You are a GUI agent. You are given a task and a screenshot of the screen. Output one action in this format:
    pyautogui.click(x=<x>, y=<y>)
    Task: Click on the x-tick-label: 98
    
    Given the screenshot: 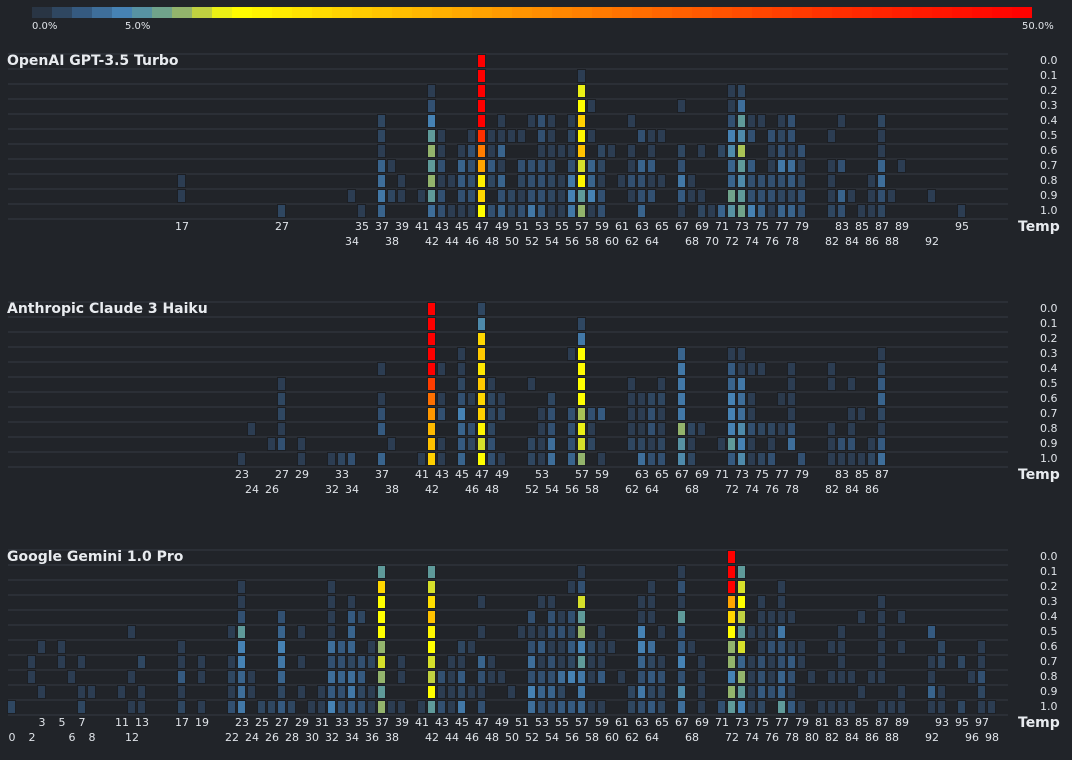 What is the action you would take?
    pyautogui.click(x=992, y=737)
    